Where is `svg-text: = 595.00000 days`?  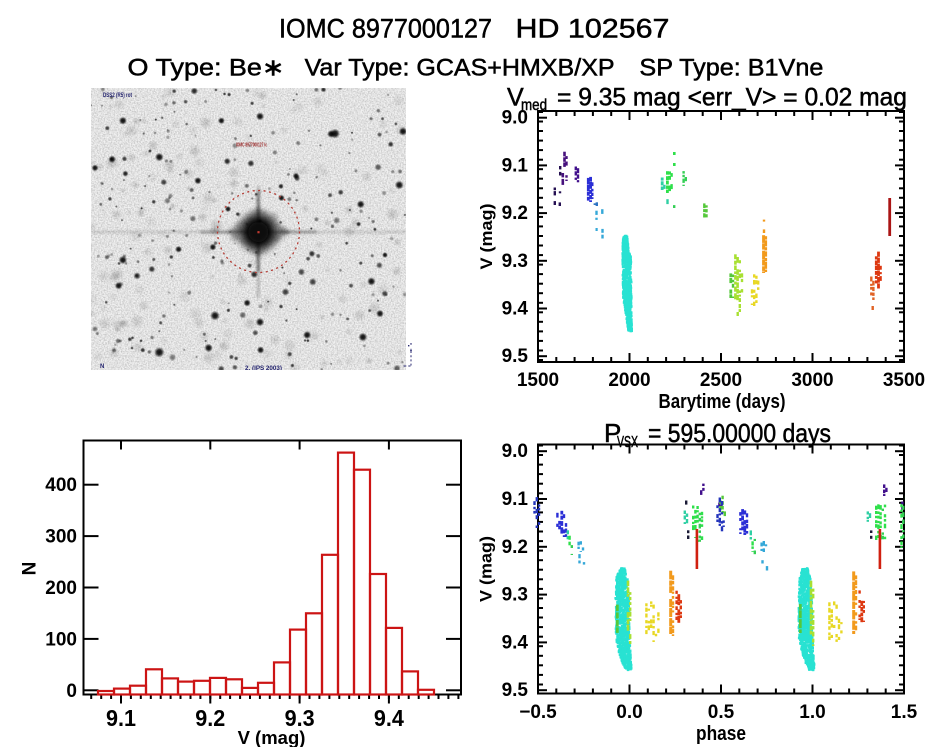
svg-text: = 595.00000 days is located at coordinates (739, 433).